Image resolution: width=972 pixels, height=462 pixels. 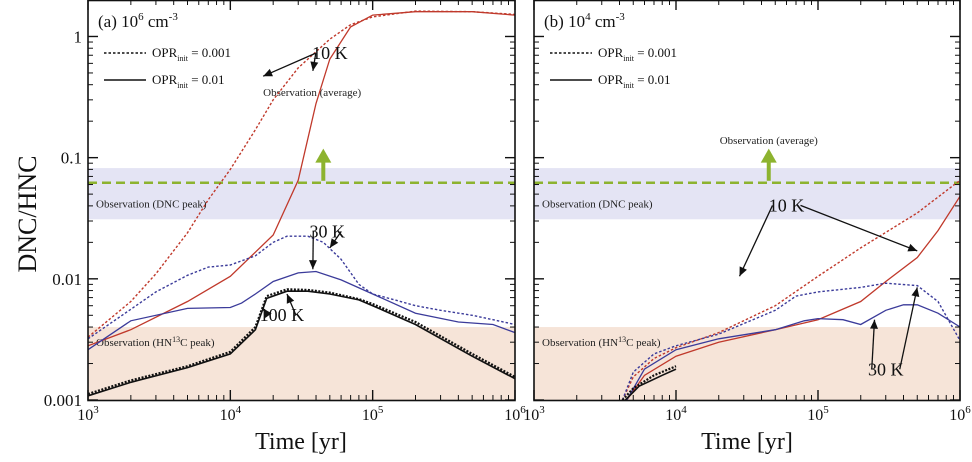 What do you see at coordinates (67, 279) in the screenshot?
I see `y-tick-label: 0.01` at bounding box center [67, 279].